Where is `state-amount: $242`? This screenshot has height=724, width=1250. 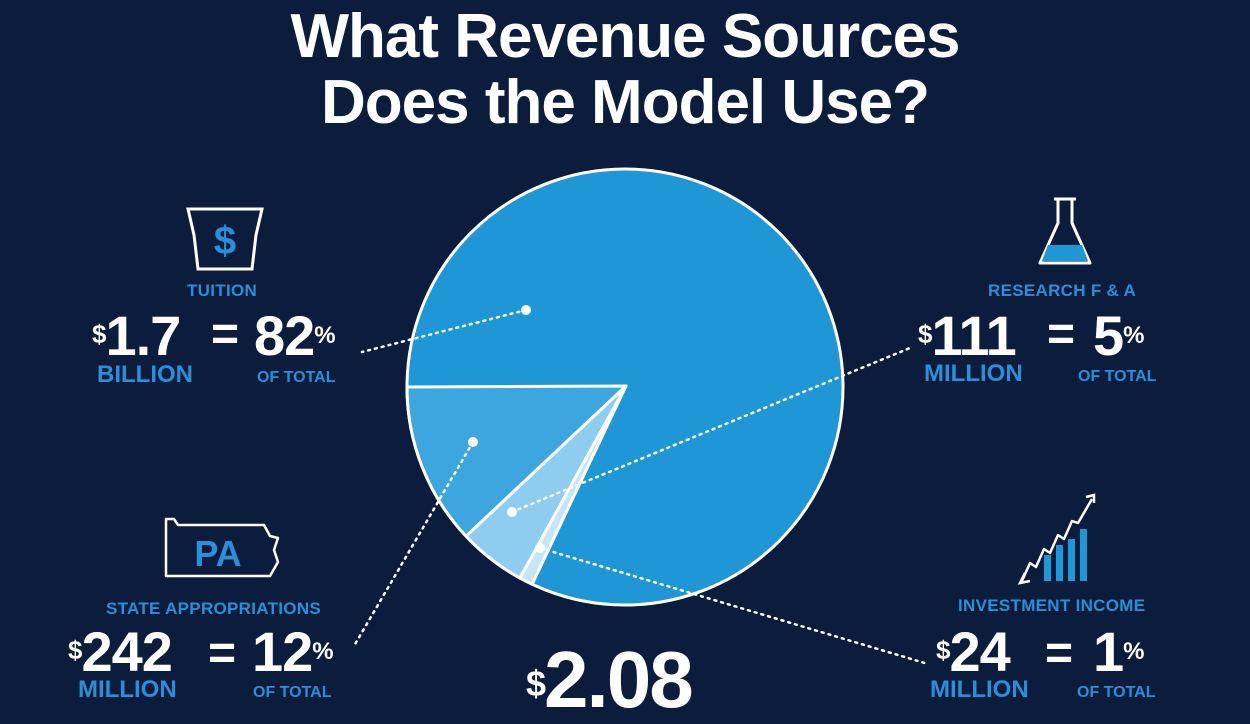
state-amount: $242 is located at coordinates (120, 652).